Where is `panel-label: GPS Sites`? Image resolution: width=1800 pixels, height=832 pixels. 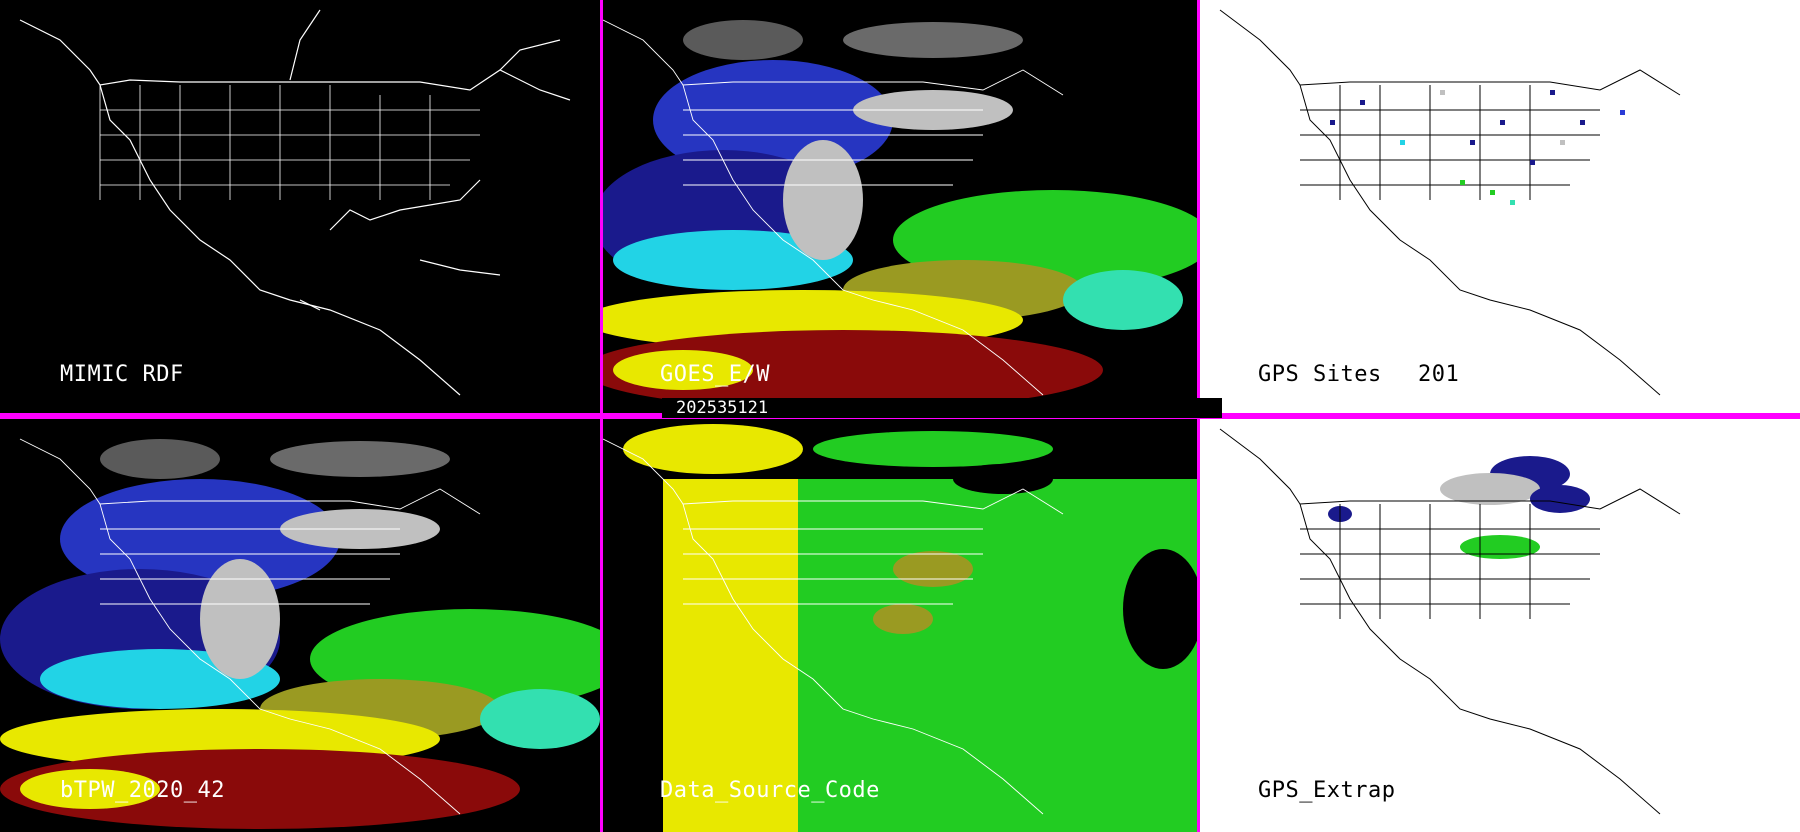
panel-label: GPS Sites is located at coordinates (1320, 374).